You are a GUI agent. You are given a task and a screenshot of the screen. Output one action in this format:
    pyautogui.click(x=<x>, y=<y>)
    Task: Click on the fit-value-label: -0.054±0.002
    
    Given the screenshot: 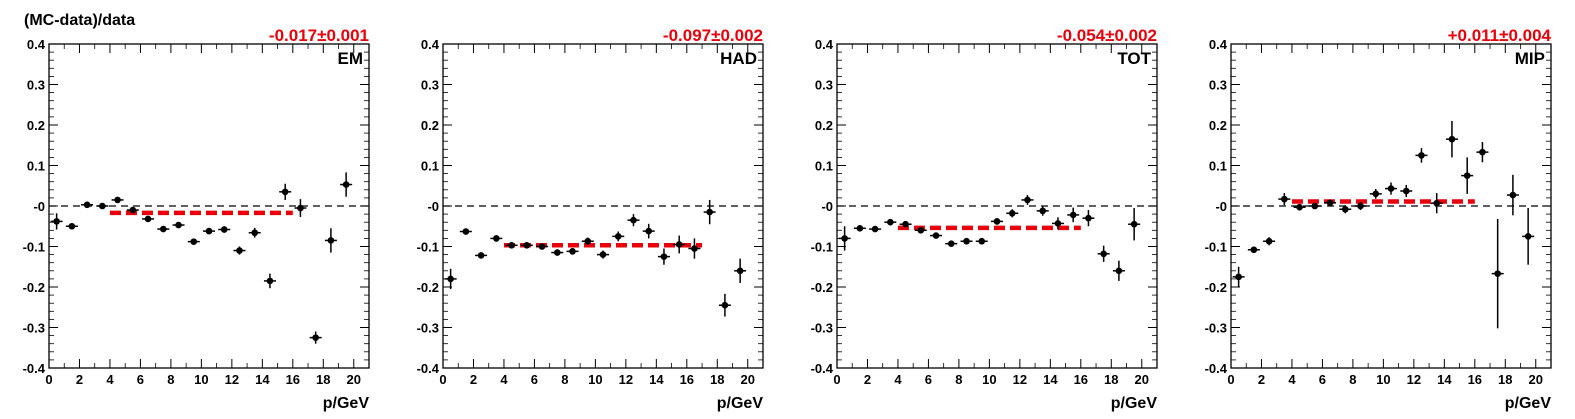 What is the action you would take?
    pyautogui.click(x=1107, y=35)
    